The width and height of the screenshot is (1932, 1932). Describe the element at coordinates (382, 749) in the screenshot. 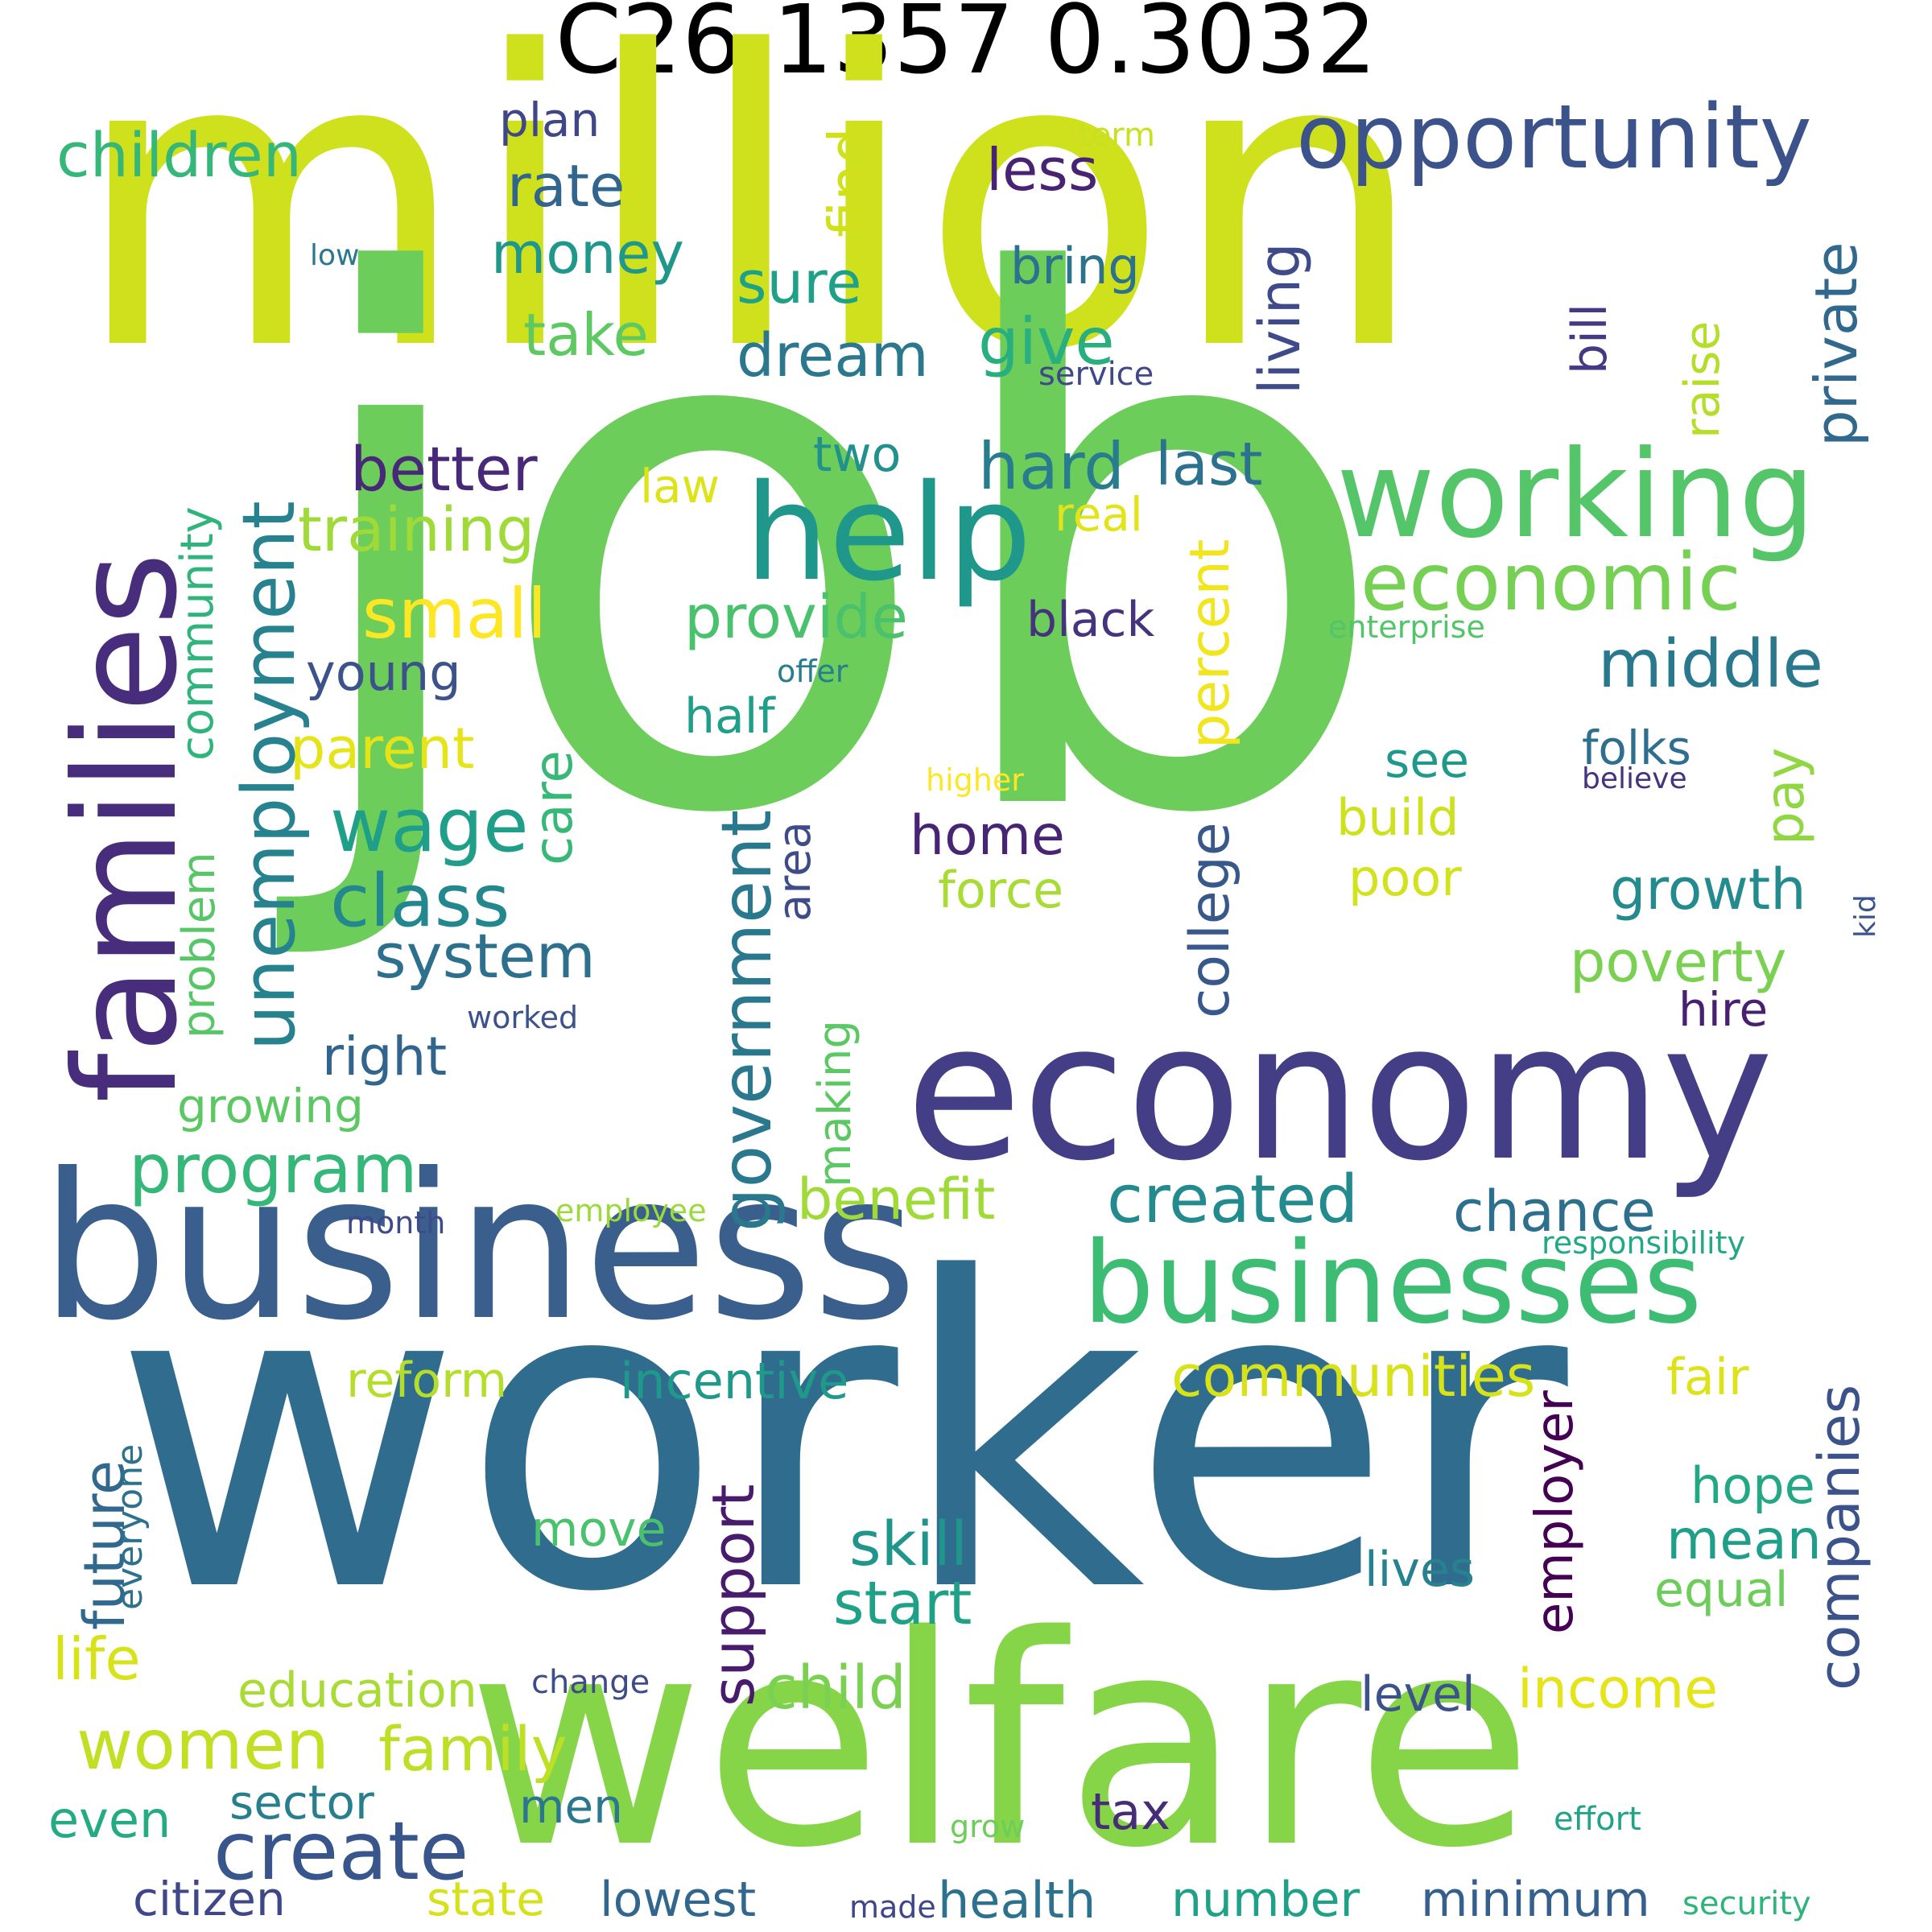

I see `word-parent: parent` at that location.